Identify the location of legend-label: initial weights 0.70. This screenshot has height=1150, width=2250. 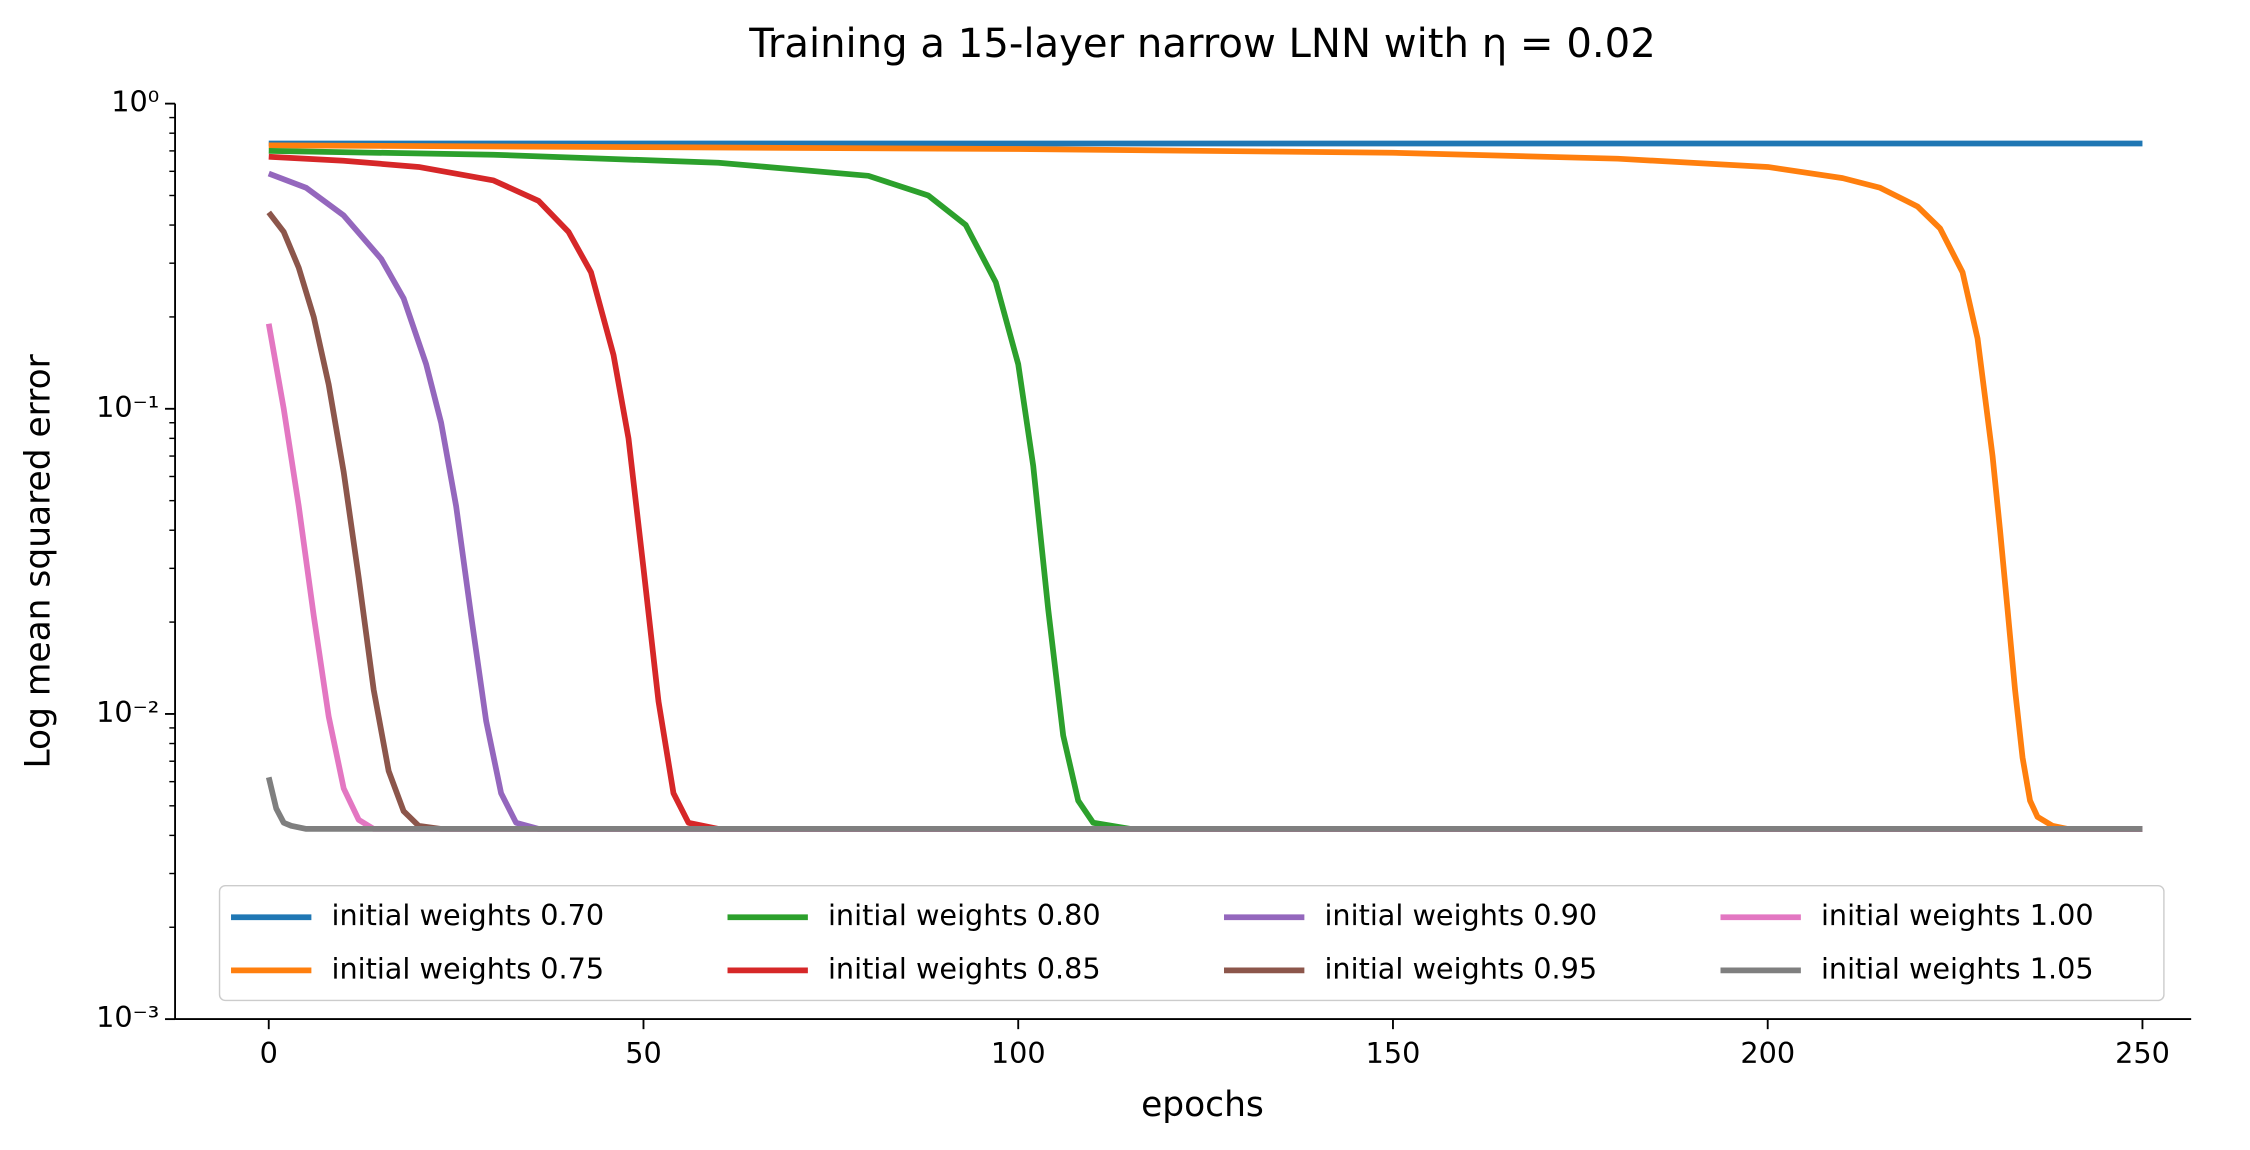
(467, 915).